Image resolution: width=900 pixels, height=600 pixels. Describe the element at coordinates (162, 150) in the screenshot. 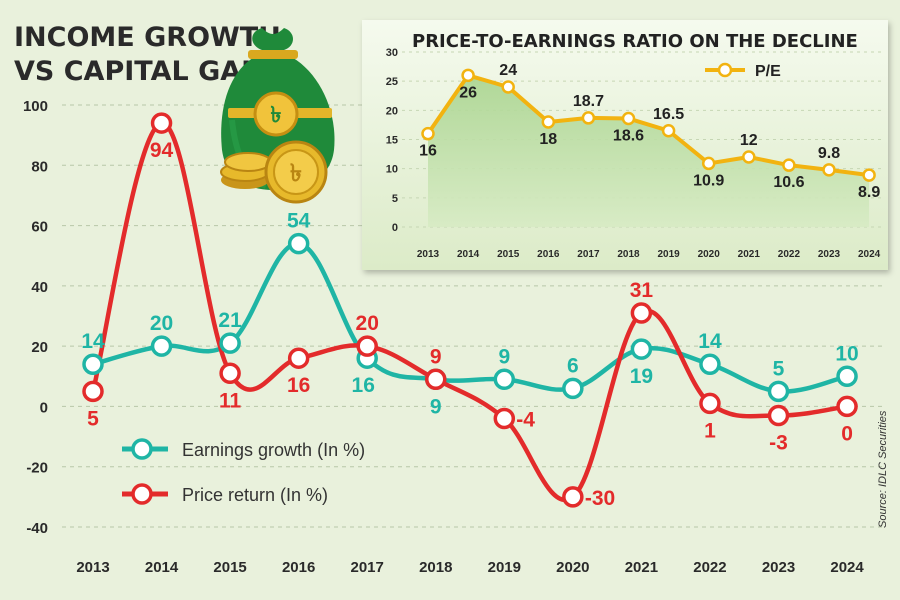

I see `price-return-data-label: 94` at that location.